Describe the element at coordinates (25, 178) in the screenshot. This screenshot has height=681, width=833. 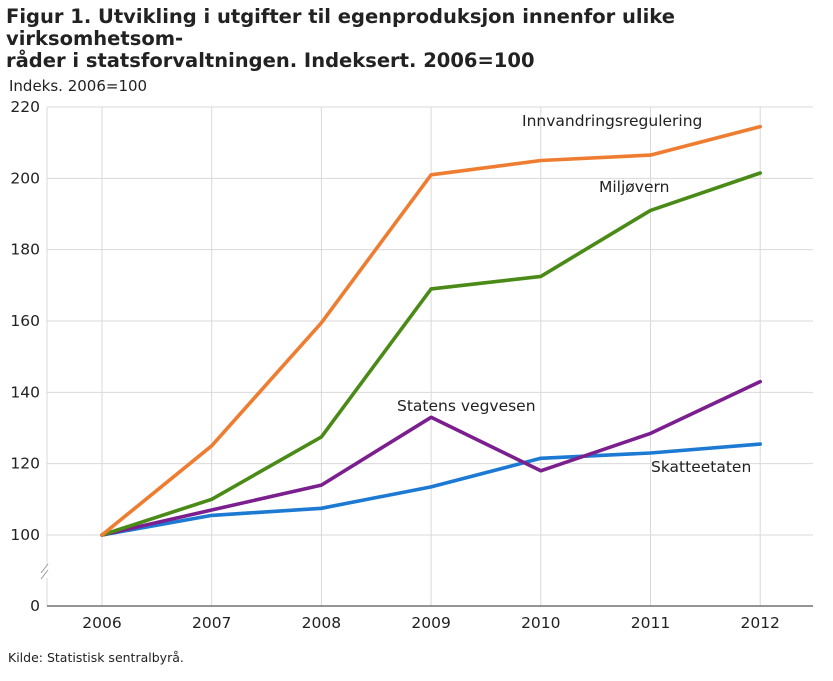
I see `y-tick-label: 200` at that location.